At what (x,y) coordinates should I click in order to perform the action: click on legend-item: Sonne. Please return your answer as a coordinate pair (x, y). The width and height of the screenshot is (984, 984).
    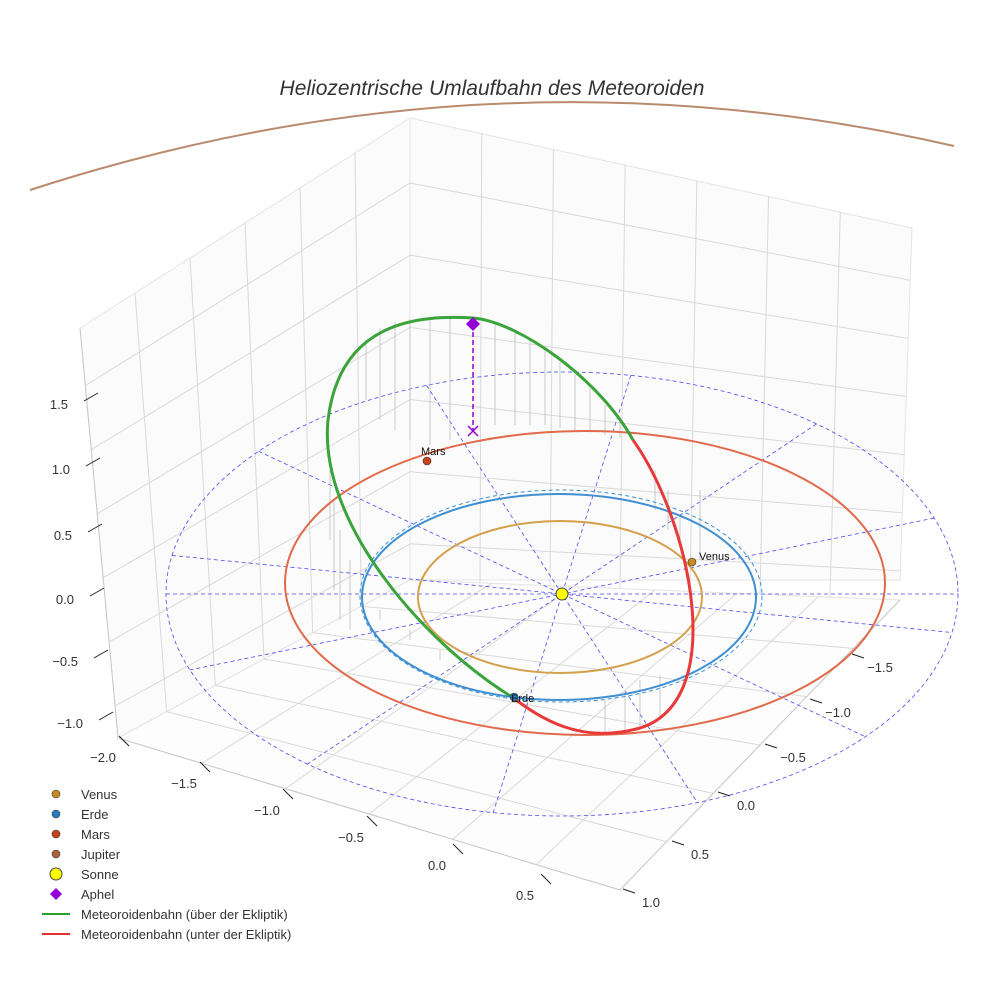
    Looking at the image, I should click on (84, 874).